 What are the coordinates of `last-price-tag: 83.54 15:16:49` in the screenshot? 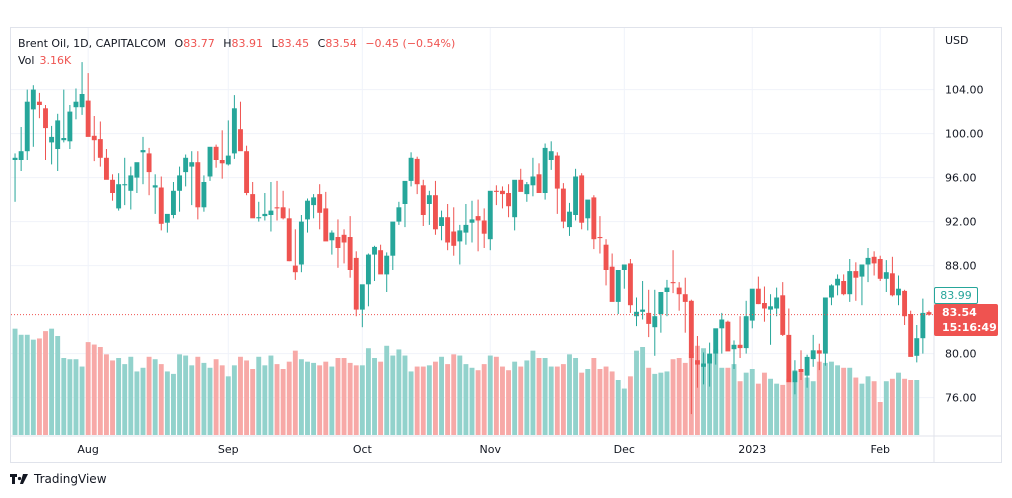 It's located at (966, 320).